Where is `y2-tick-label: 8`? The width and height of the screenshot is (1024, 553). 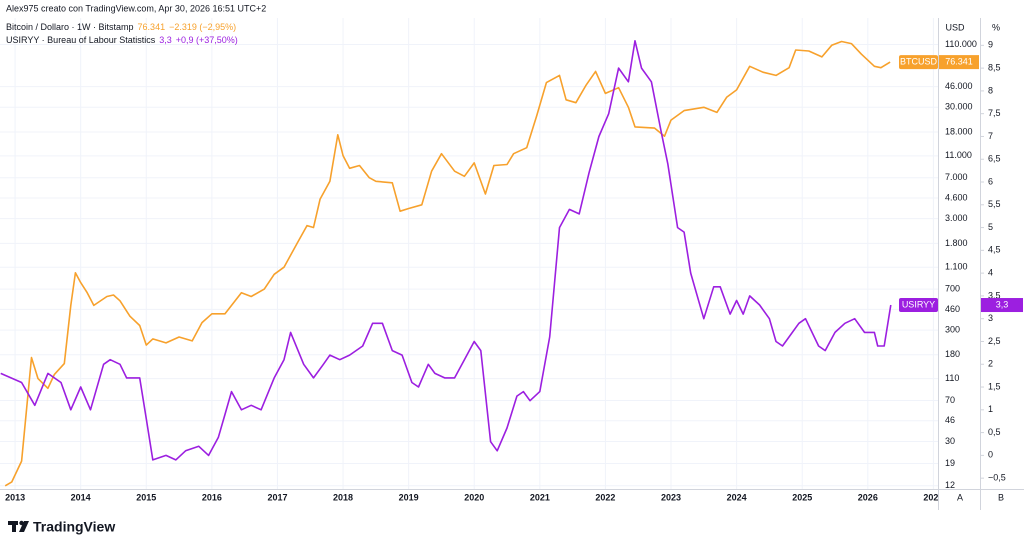
y2-tick-label: 8 is located at coordinates (990, 90).